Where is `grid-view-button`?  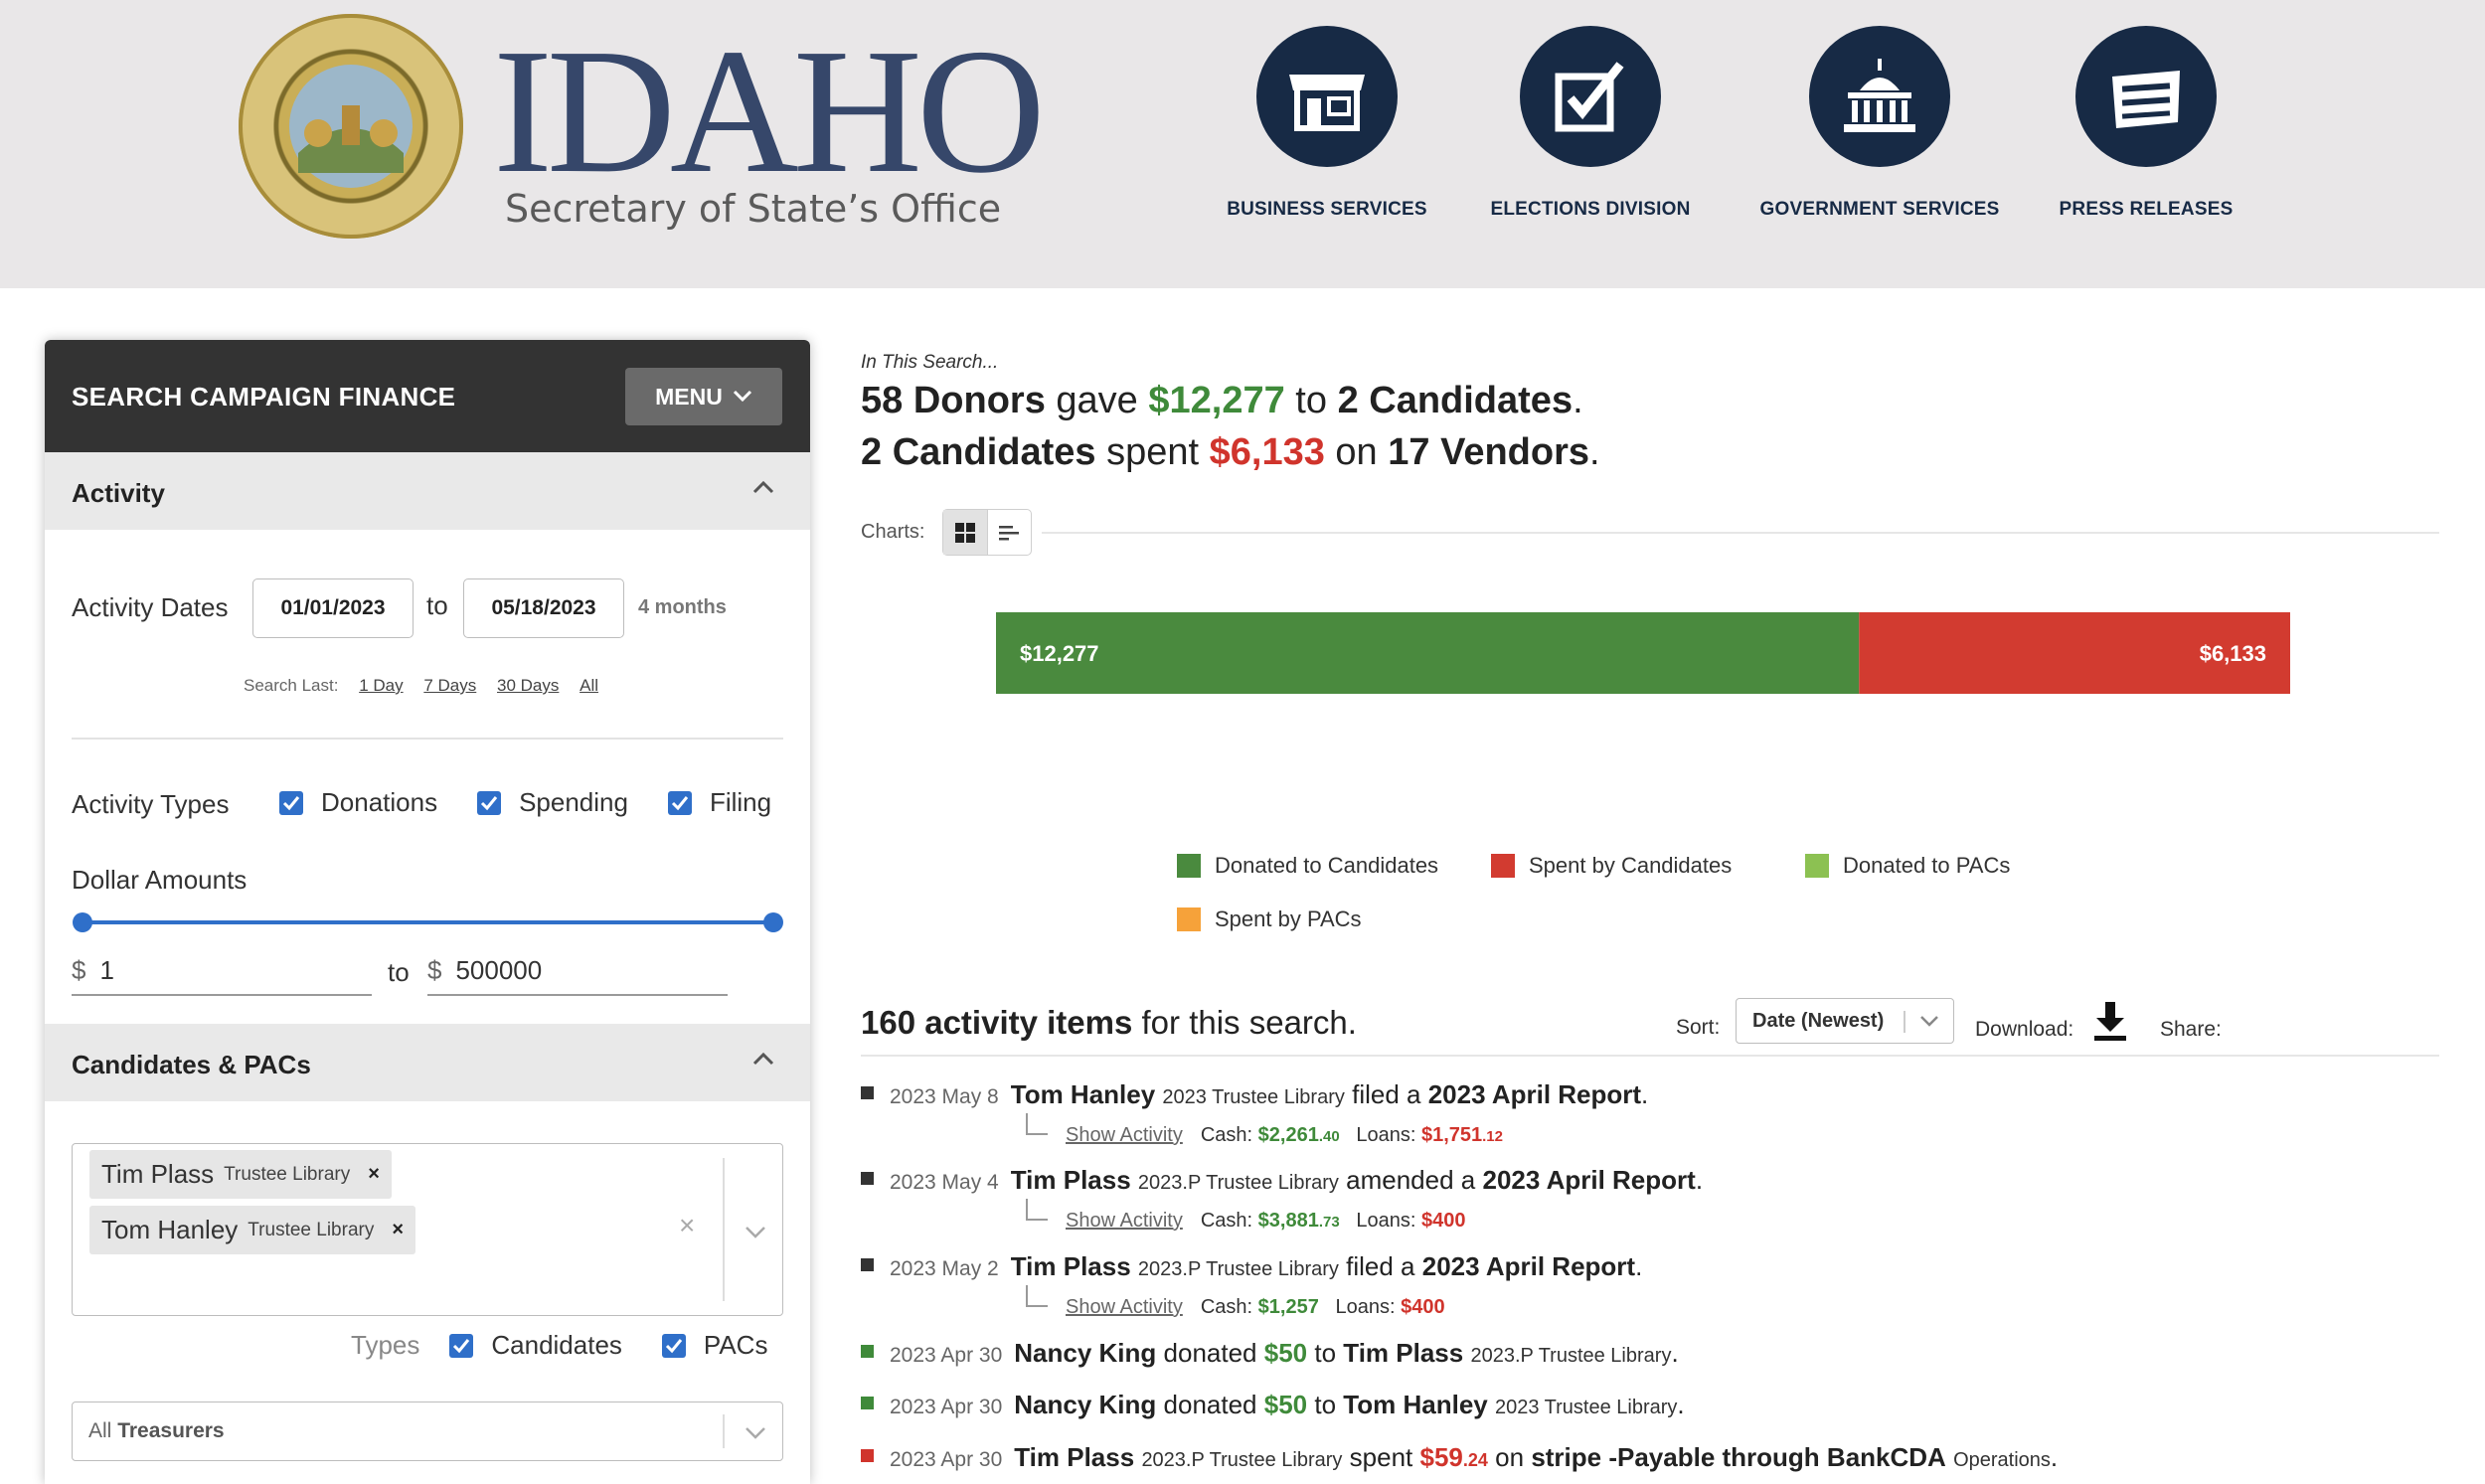 grid-view-button is located at coordinates (965, 532).